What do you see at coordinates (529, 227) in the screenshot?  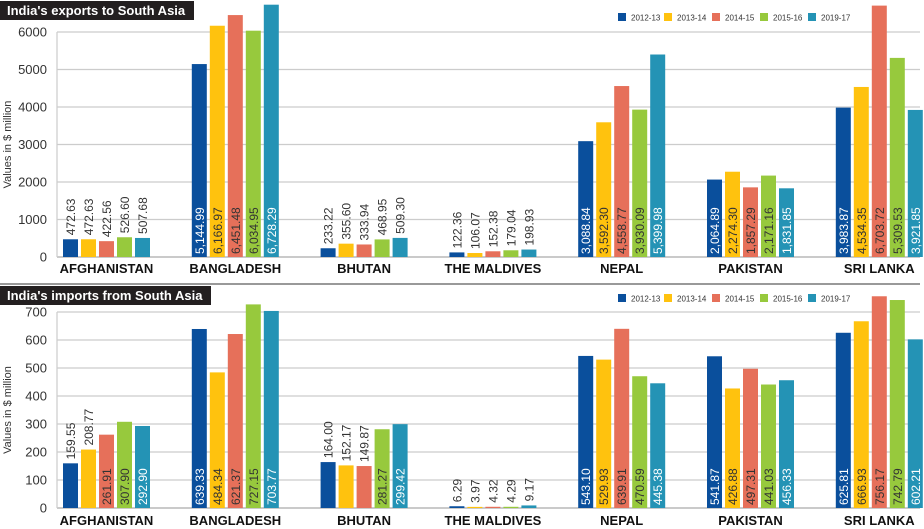 I see `data-label: 198.93` at bounding box center [529, 227].